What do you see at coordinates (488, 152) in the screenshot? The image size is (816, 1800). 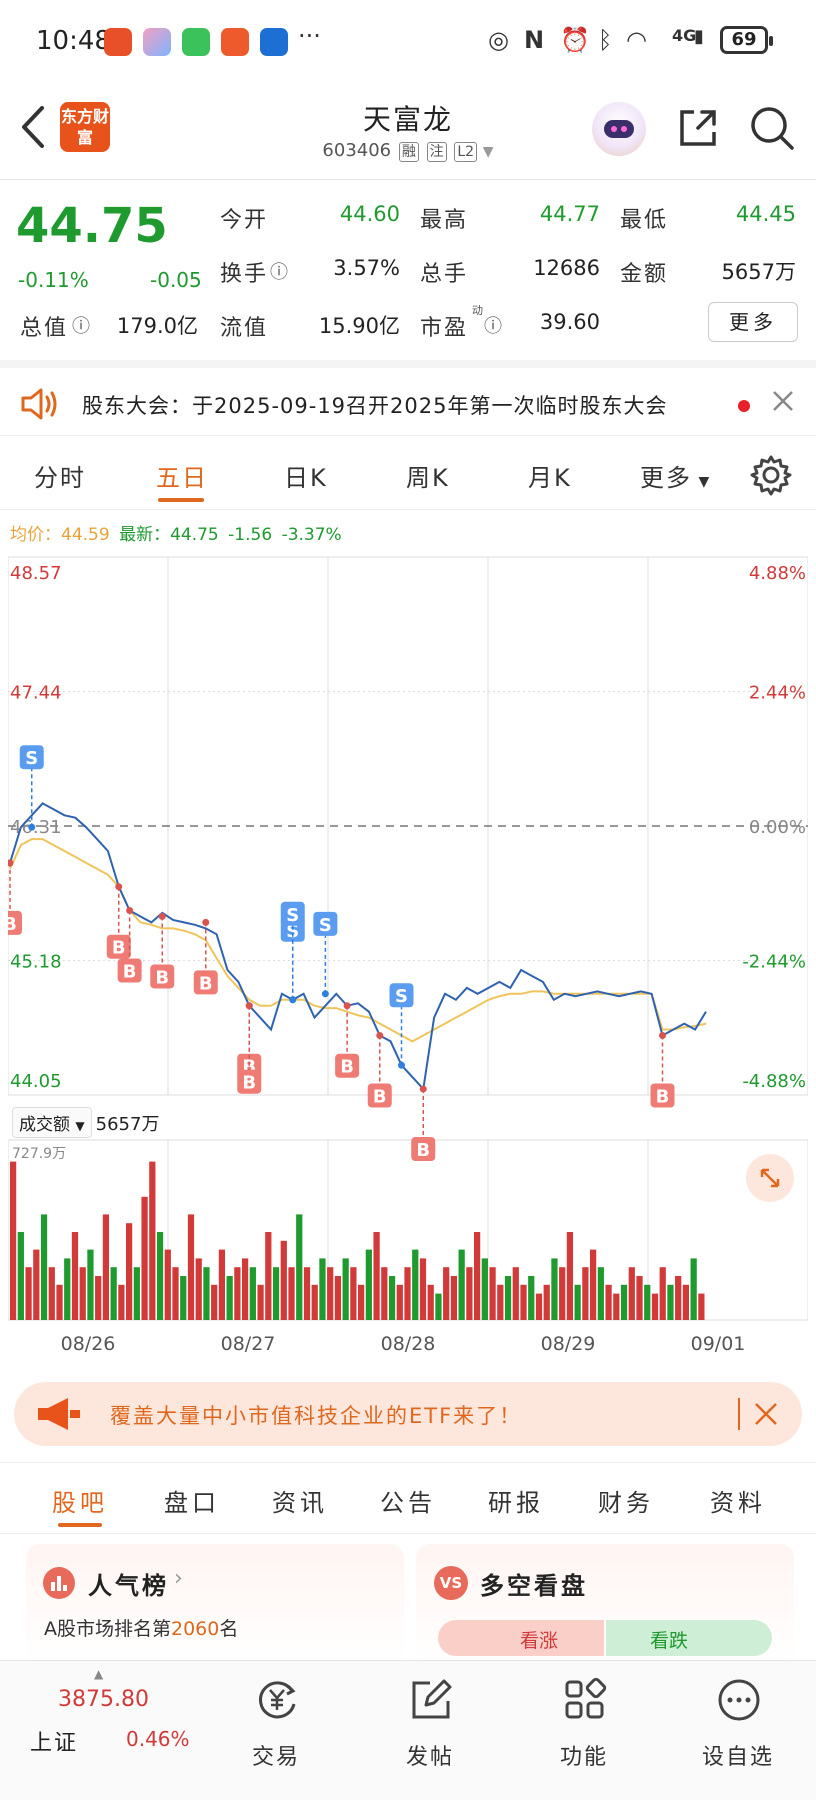 I see `dropdown-caret-icon: ▼` at bounding box center [488, 152].